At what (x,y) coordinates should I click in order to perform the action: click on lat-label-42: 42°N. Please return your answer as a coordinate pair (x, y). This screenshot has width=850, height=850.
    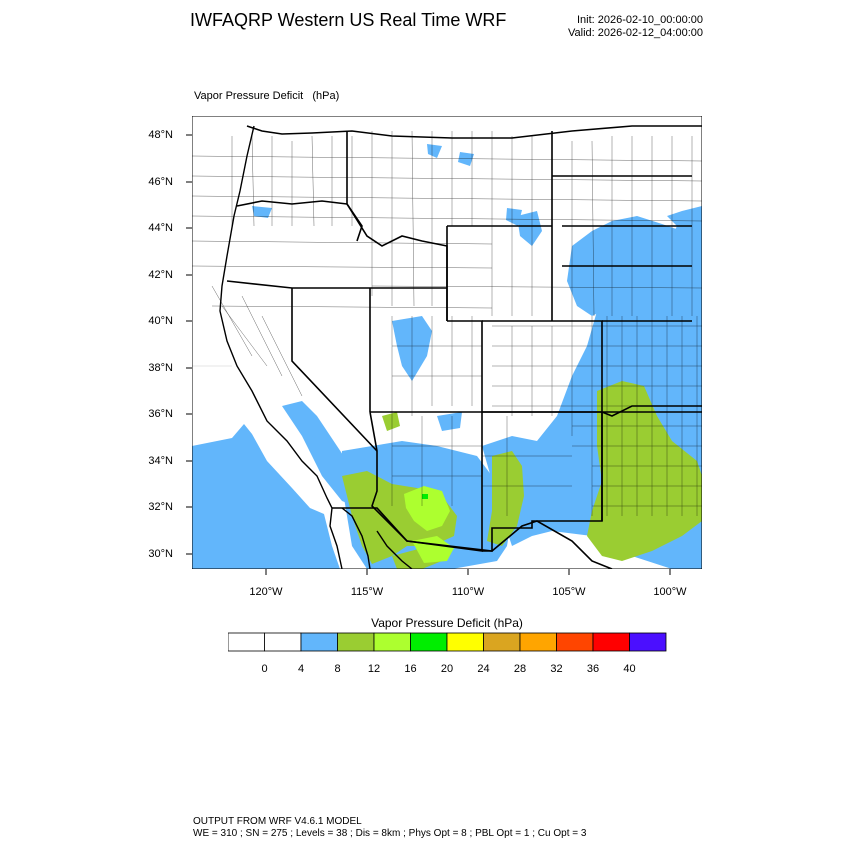
    Looking at the image, I should click on (160, 275).